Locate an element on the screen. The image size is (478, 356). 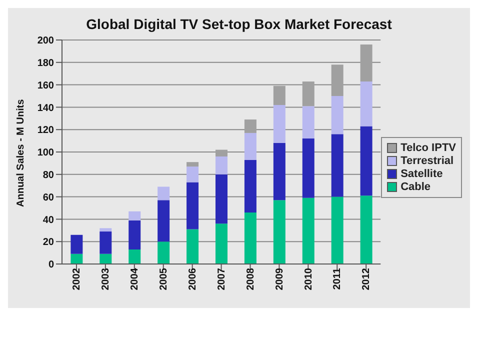
y-tick-label: 160 is located at coordinates (45, 86).